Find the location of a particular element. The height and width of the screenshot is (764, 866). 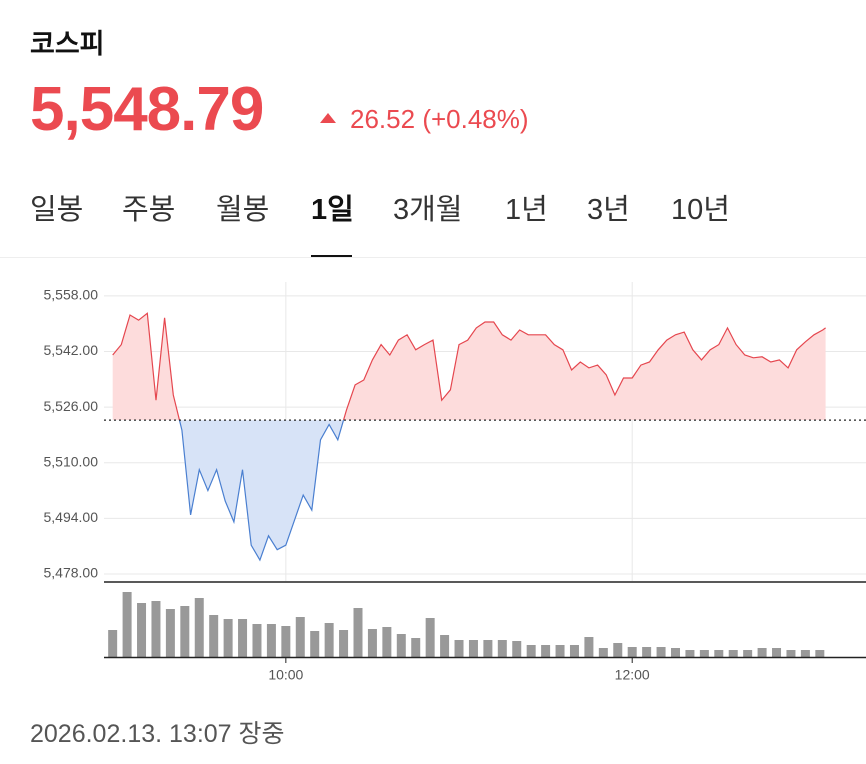

change-value: 26.52 is located at coordinates (383, 119).